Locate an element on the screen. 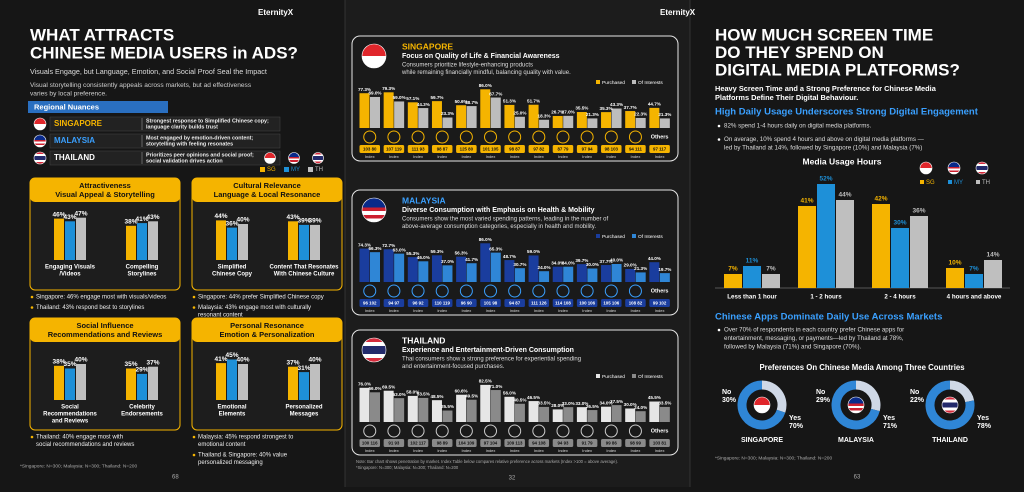 The height and width of the screenshot is (492, 1024). category-label: Elements is located at coordinates (232, 415).